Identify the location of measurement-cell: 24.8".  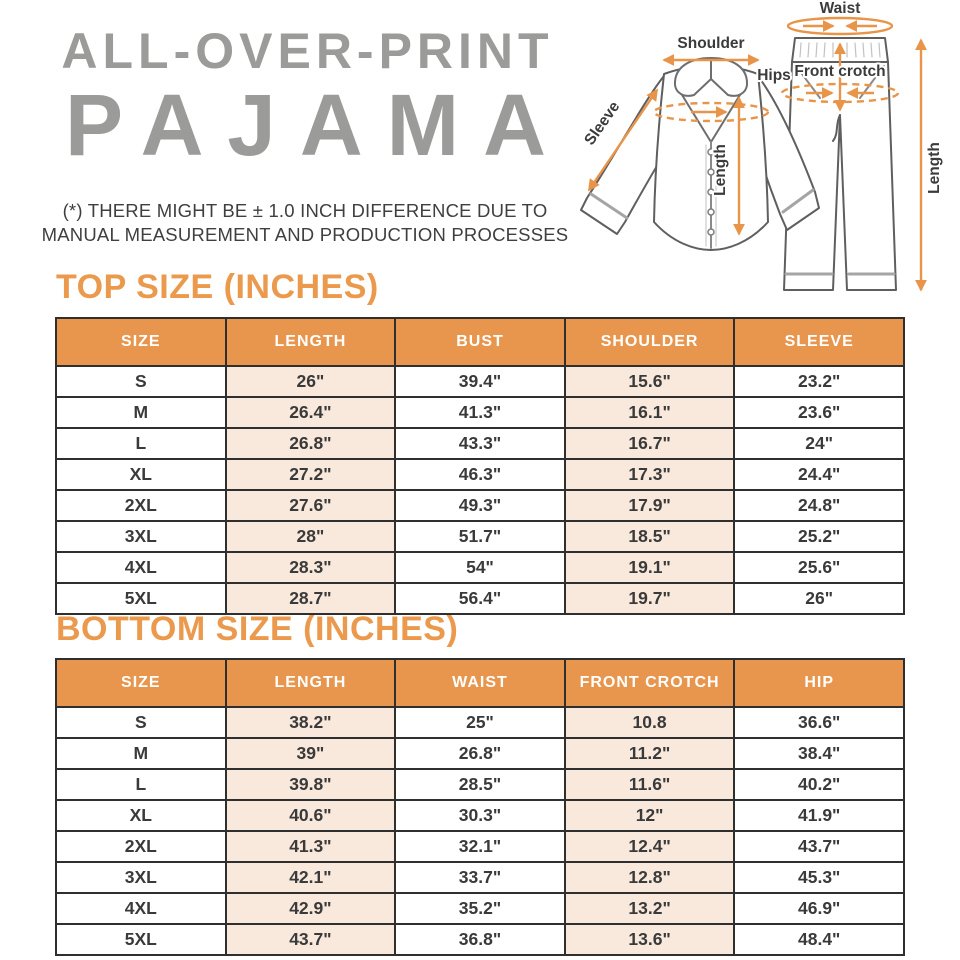
(819, 505).